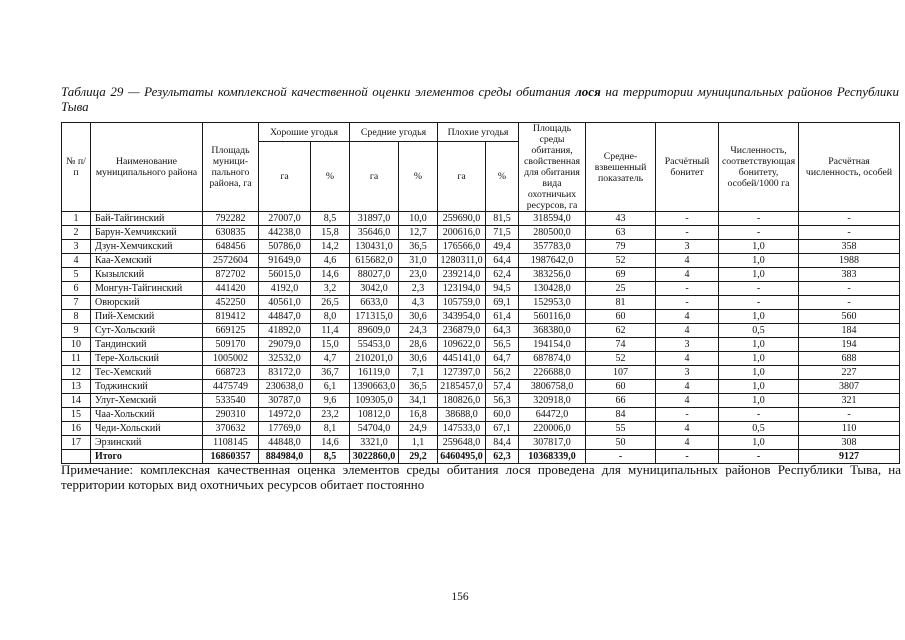 Image resolution: width=905 pixels, height=640 pixels. Describe the element at coordinates (552, 302) in the screenshot. I see `cell-habitat_area: 152953,0` at that location.